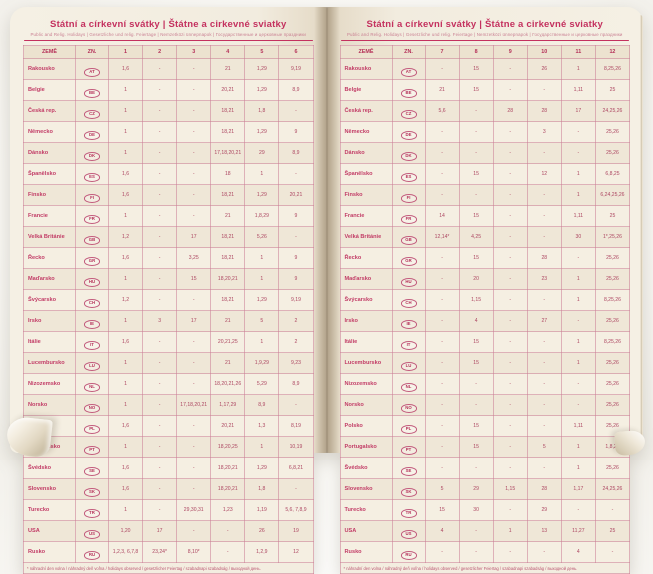  Describe the element at coordinates (476, 489) in the screenshot. I see `holiday-dates-cell: 29` at that location.